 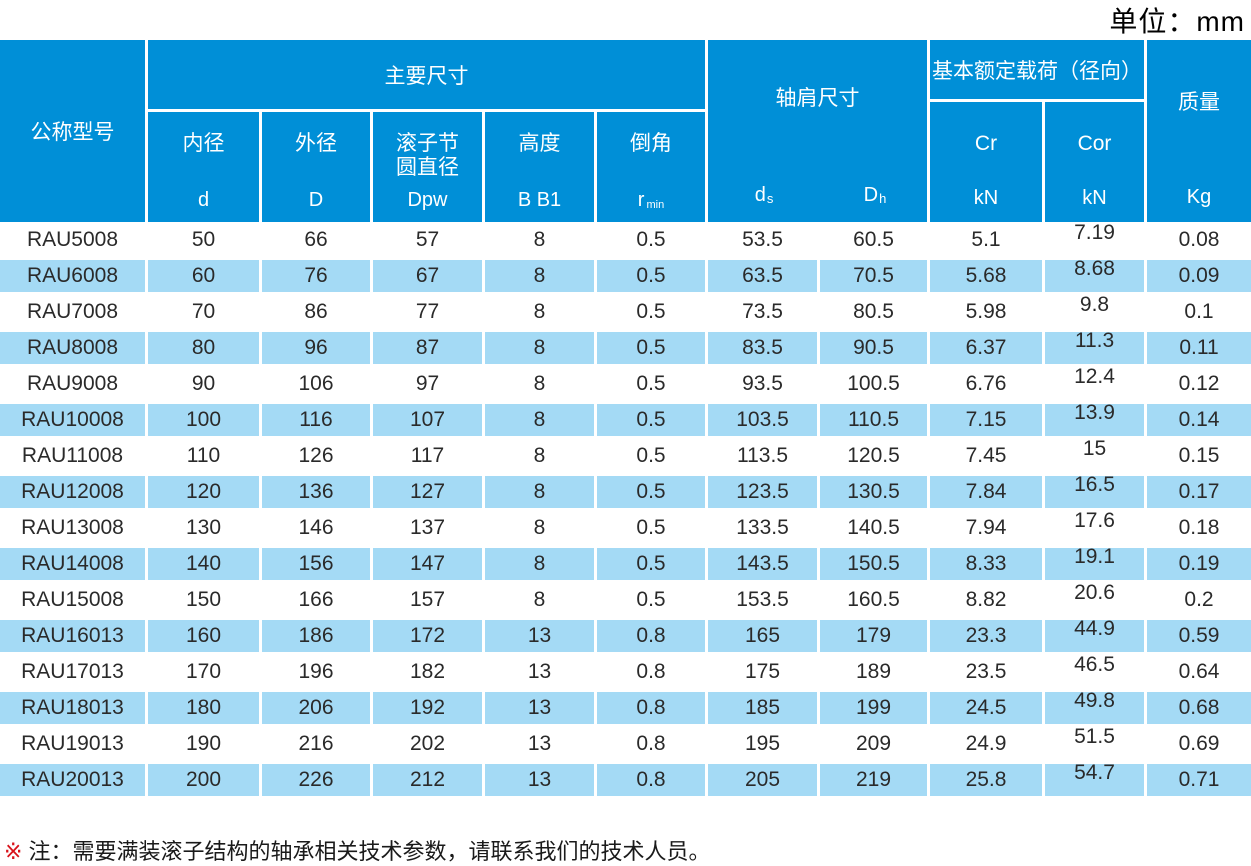 I want to click on cell-value: 24.9, so click(x=987, y=744).